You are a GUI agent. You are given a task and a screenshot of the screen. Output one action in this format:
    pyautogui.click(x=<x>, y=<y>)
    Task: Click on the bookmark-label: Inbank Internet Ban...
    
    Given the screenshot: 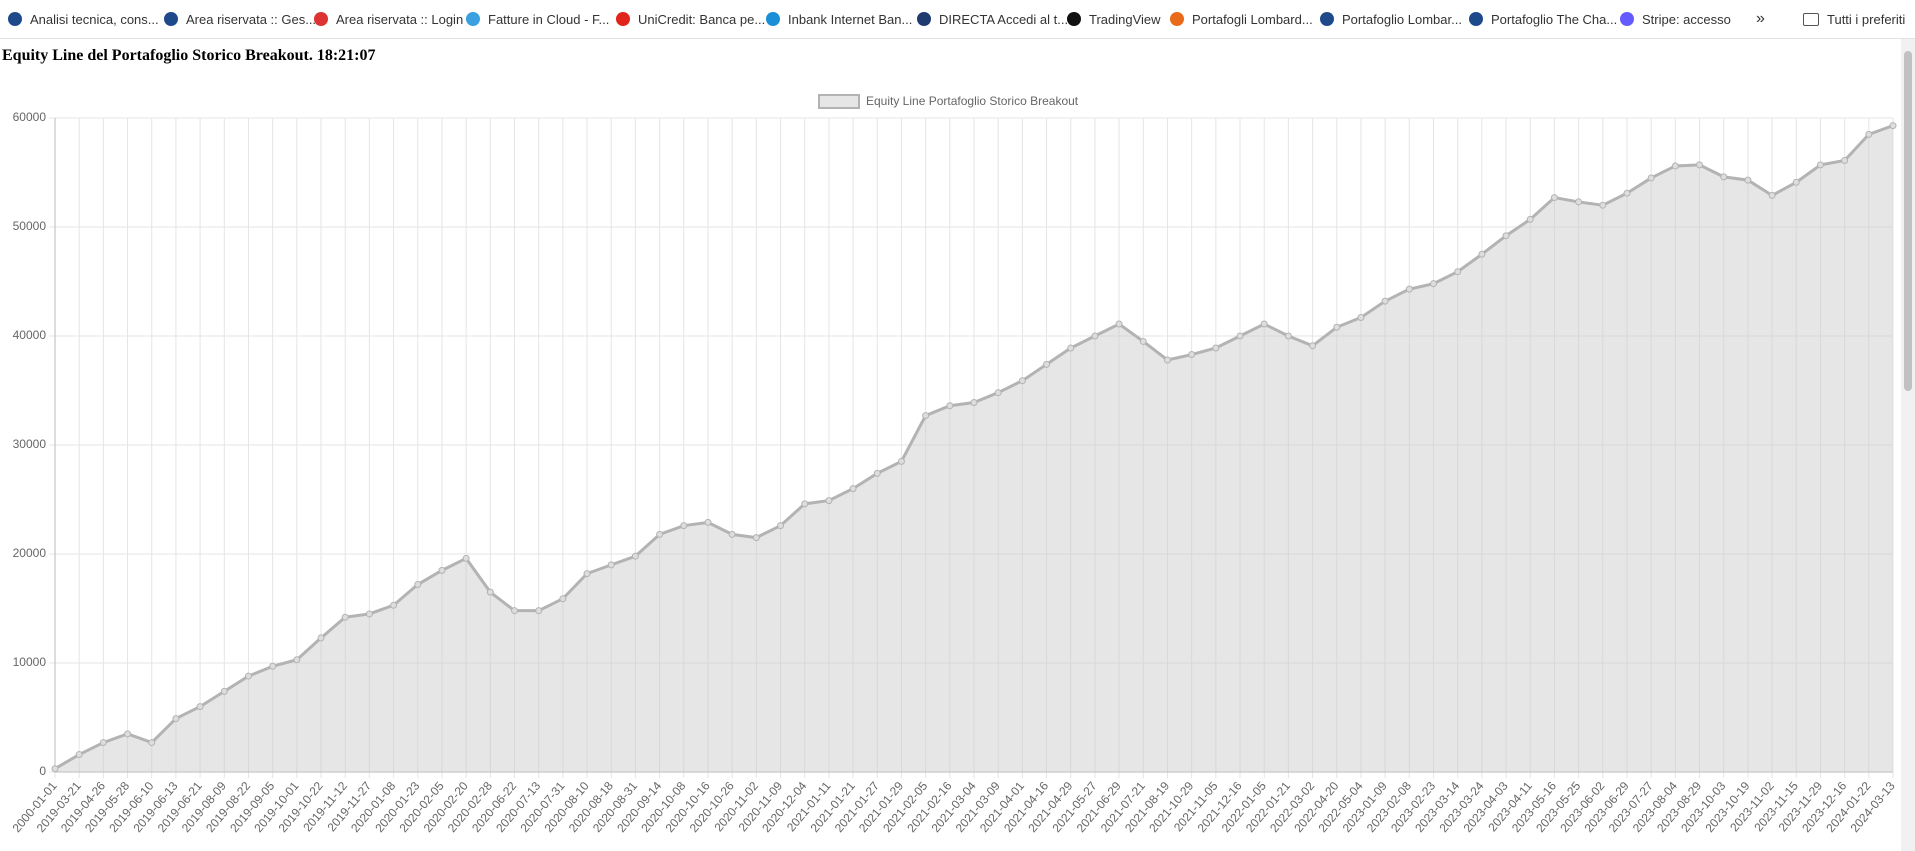 What is the action you would take?
    pyautogui.click(x=850, y=19)
    